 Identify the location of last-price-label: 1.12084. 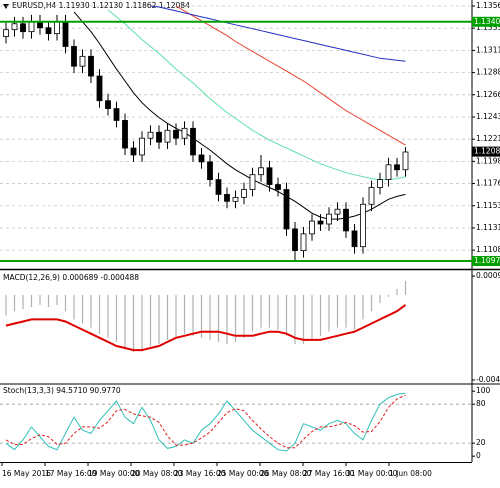
(487, 151).